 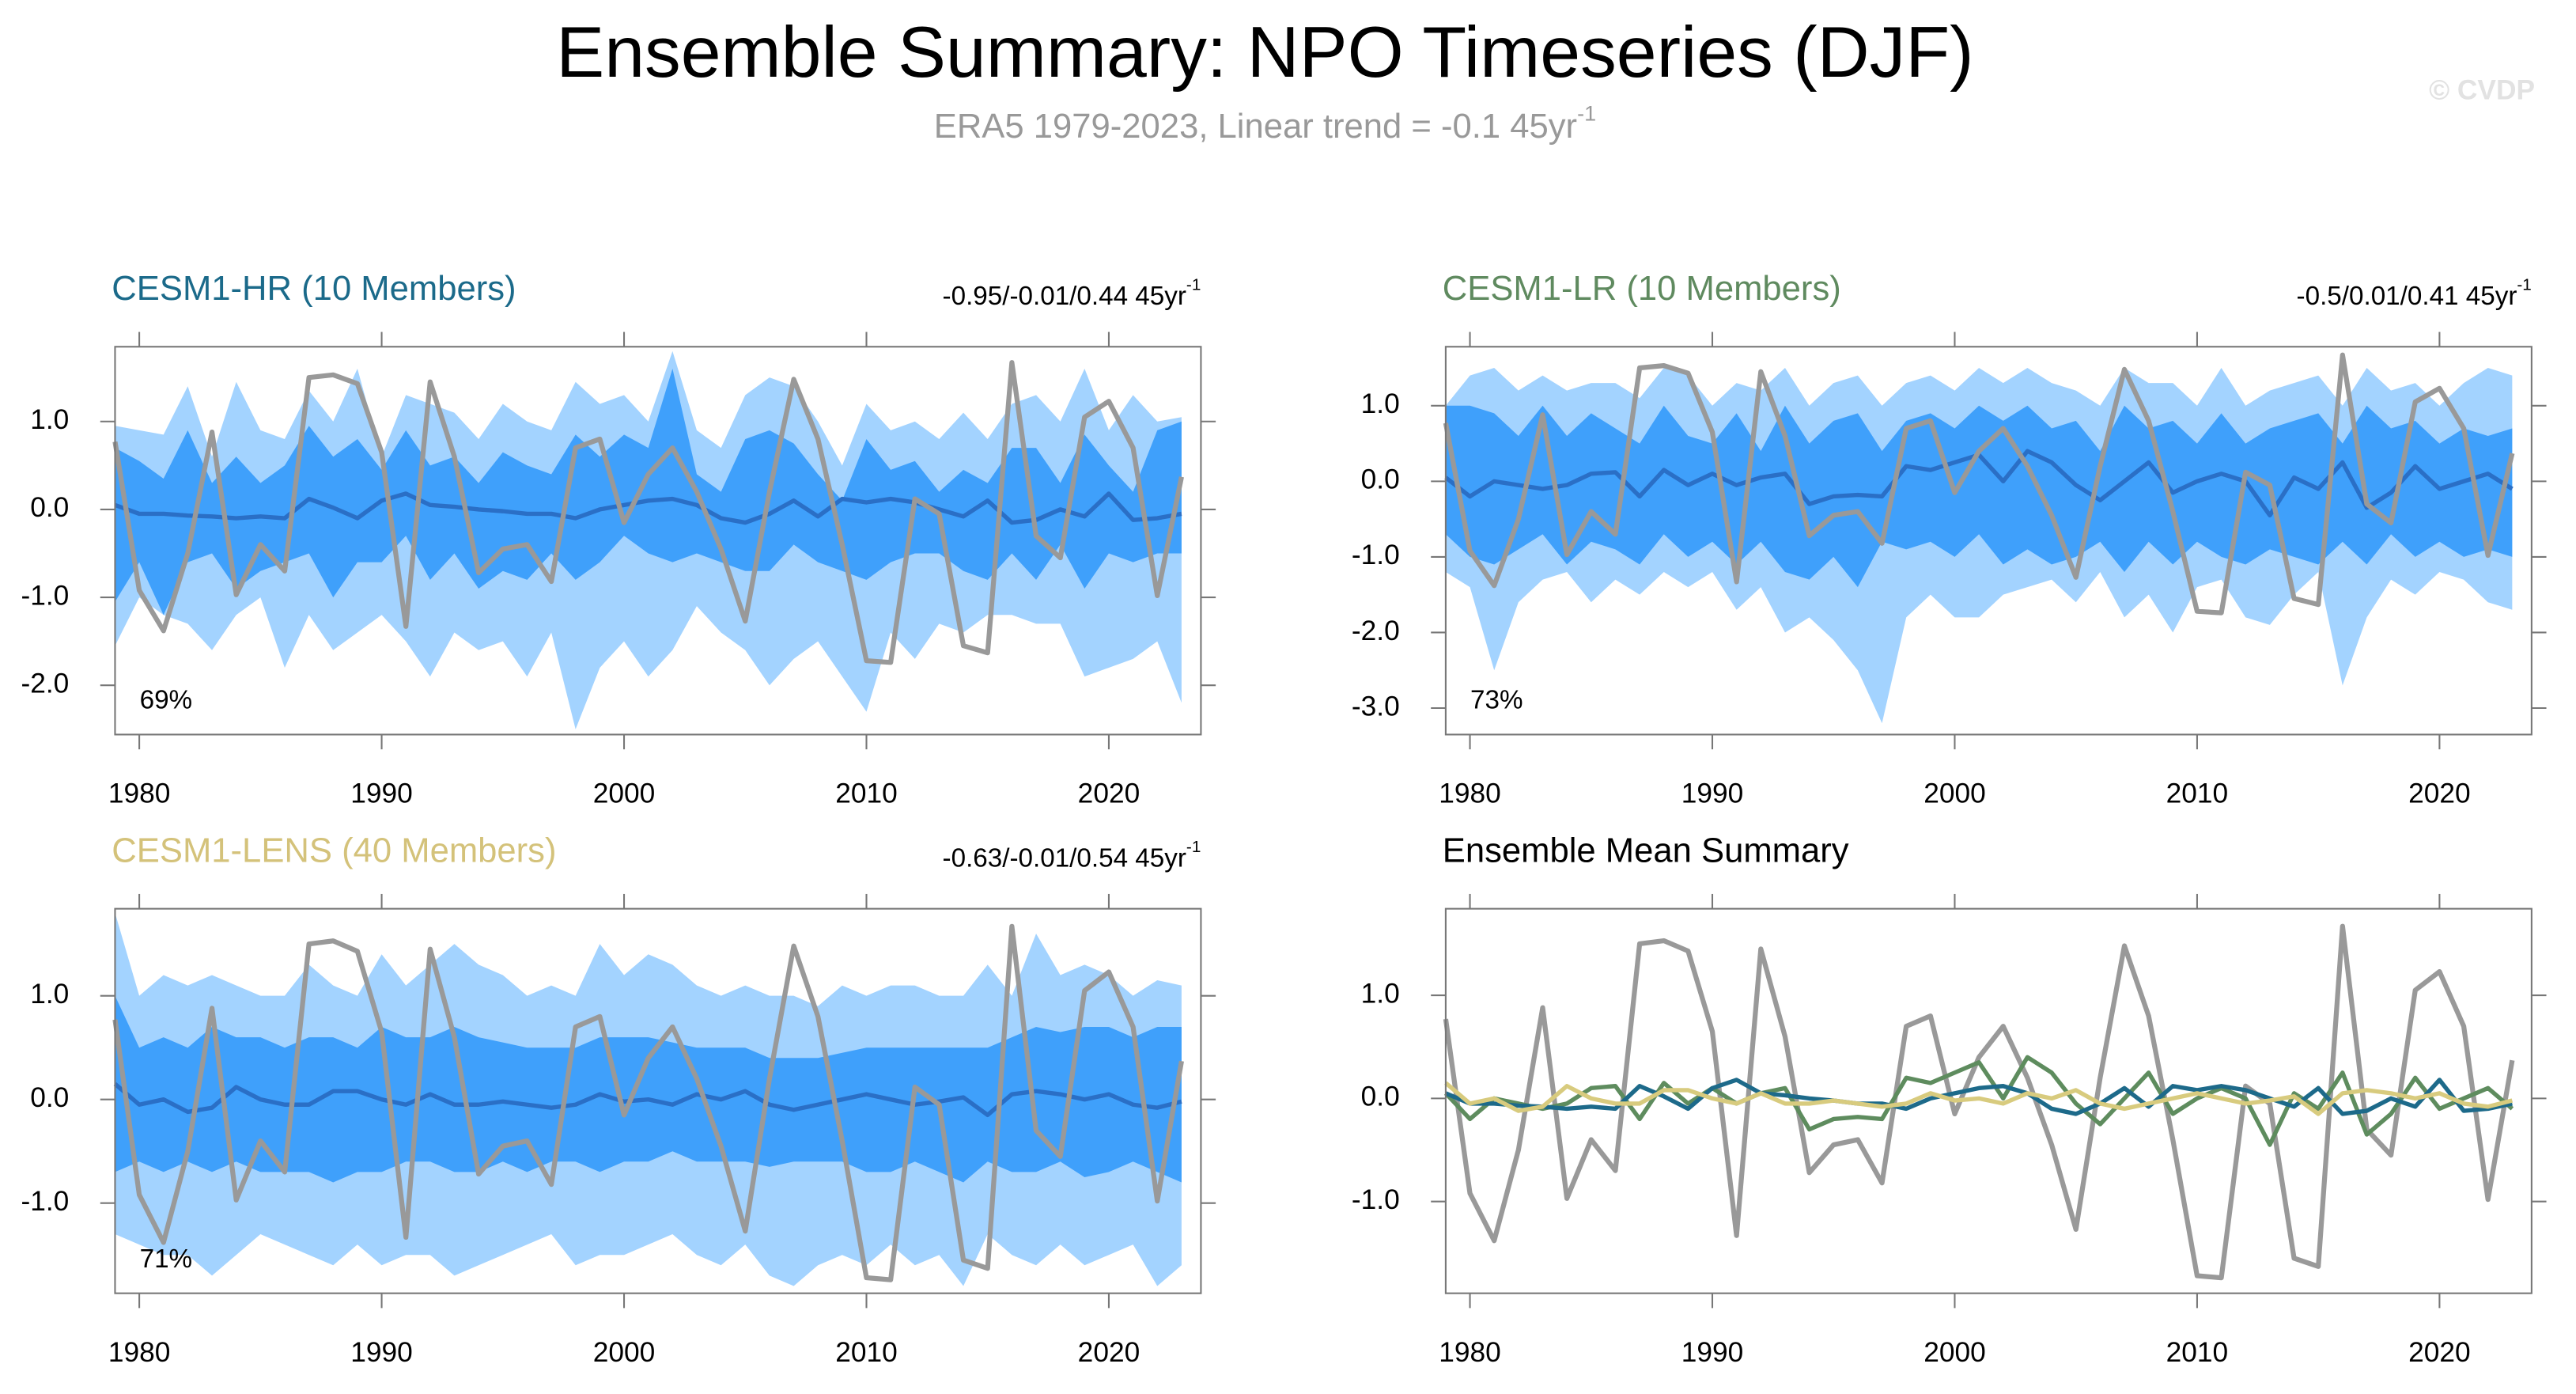 I want to click on trend-text: -0.5/0.01/0.41 45yr, so click(x=2407, y=296).